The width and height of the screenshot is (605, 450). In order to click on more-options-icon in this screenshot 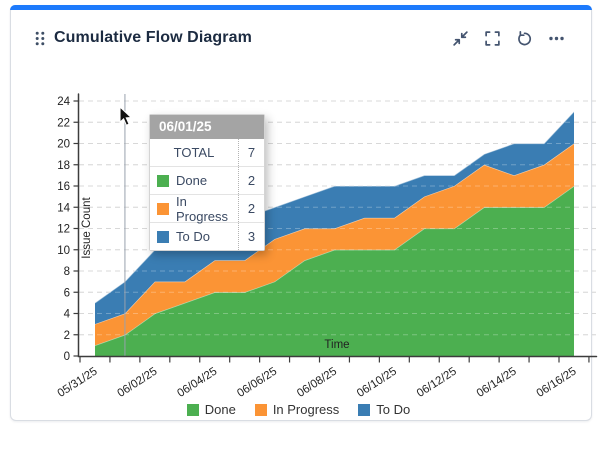, I will do `click(556, 38)`.